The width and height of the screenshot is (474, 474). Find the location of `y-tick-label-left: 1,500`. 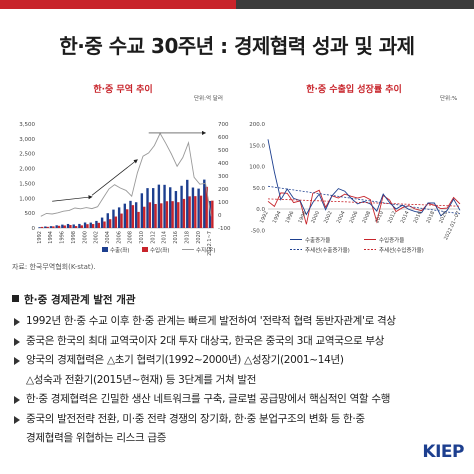

y-tick-label-left: 1,500 is located at coordinates (27, 184).